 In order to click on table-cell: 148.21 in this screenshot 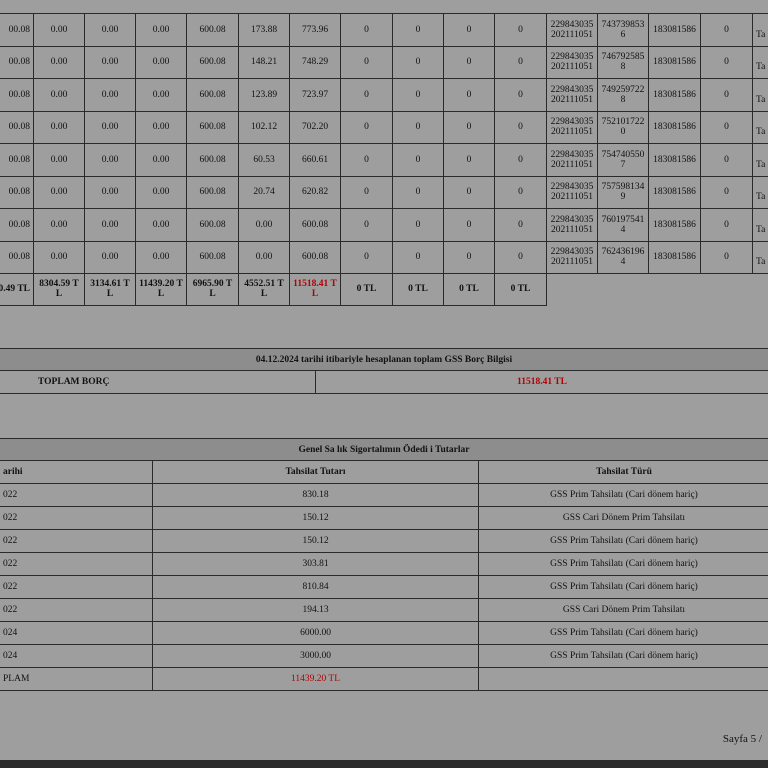, I will do `click(264, 62)`.